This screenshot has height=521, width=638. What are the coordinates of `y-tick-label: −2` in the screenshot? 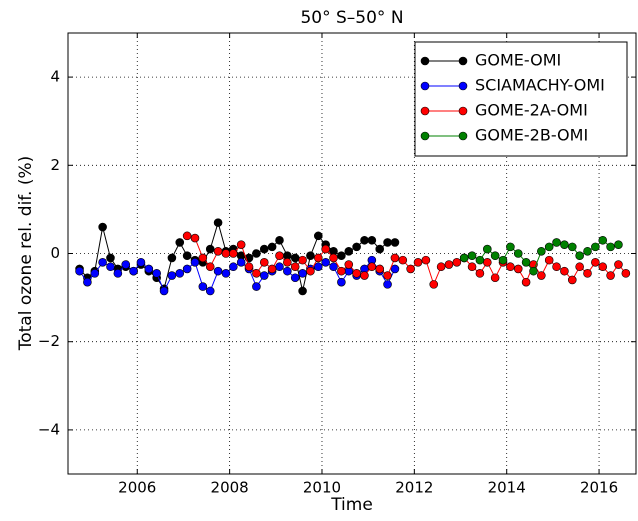 It's located at (49, 341).